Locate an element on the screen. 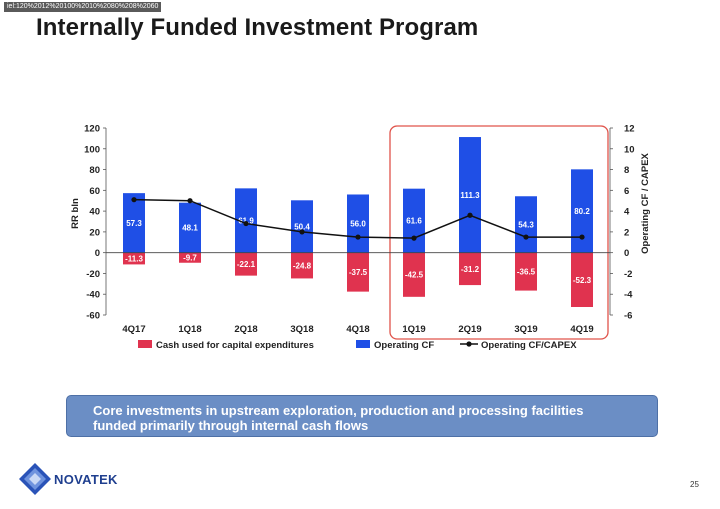  x-tick-label: 2Q18 is located at coordinates (245, 329).